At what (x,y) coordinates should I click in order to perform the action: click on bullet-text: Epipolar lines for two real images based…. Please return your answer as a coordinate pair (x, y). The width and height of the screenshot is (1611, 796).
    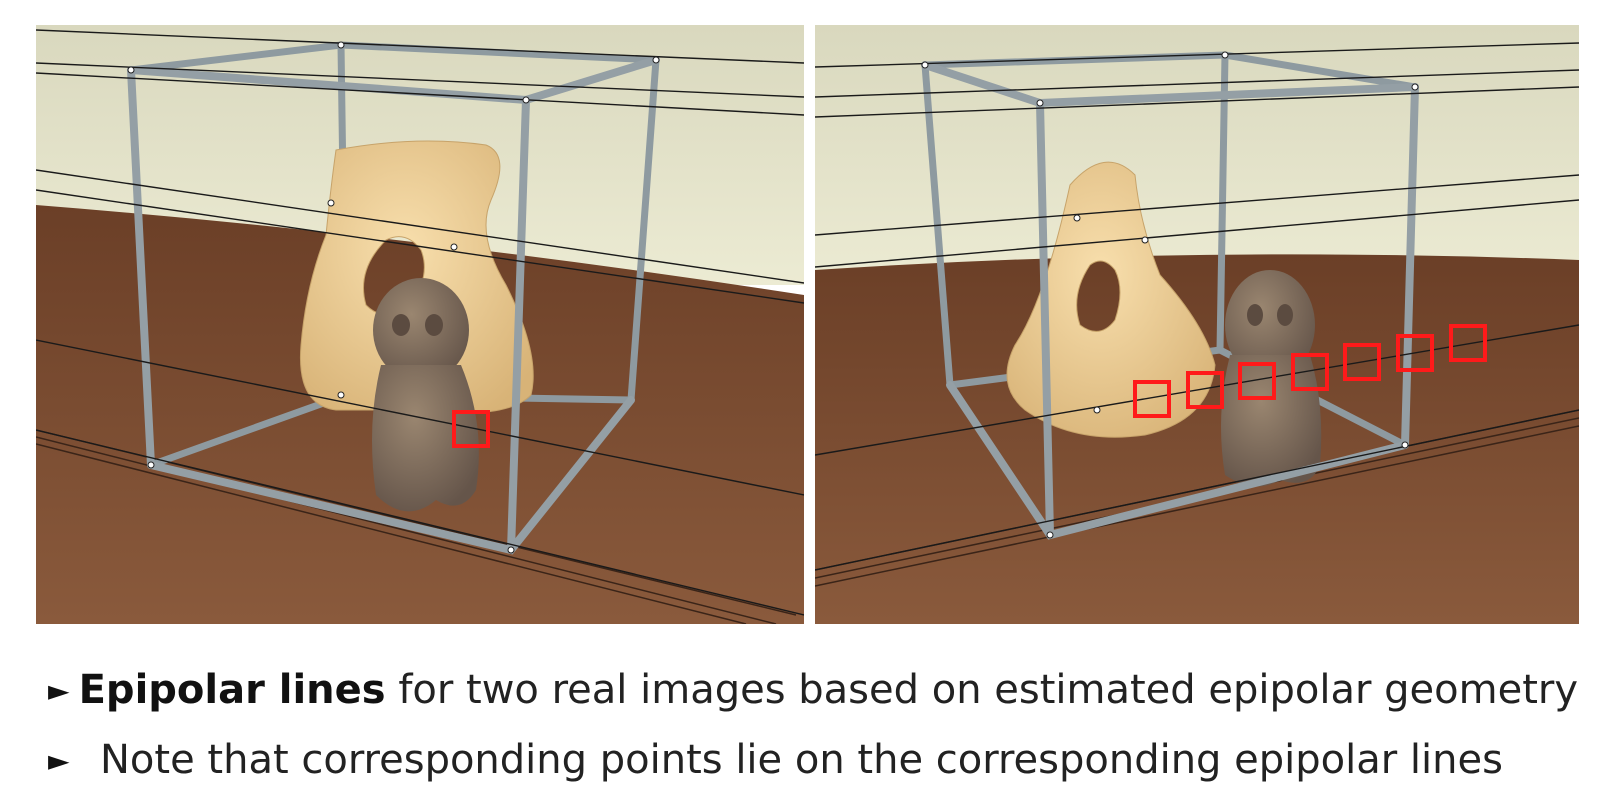
    Looking at the image, I should click on (828, 690).